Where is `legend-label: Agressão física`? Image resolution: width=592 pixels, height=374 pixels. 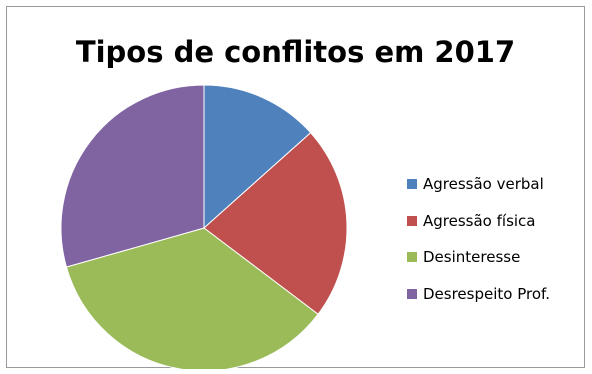 legend-label: Agressão física is located at coordinates (479, 220).